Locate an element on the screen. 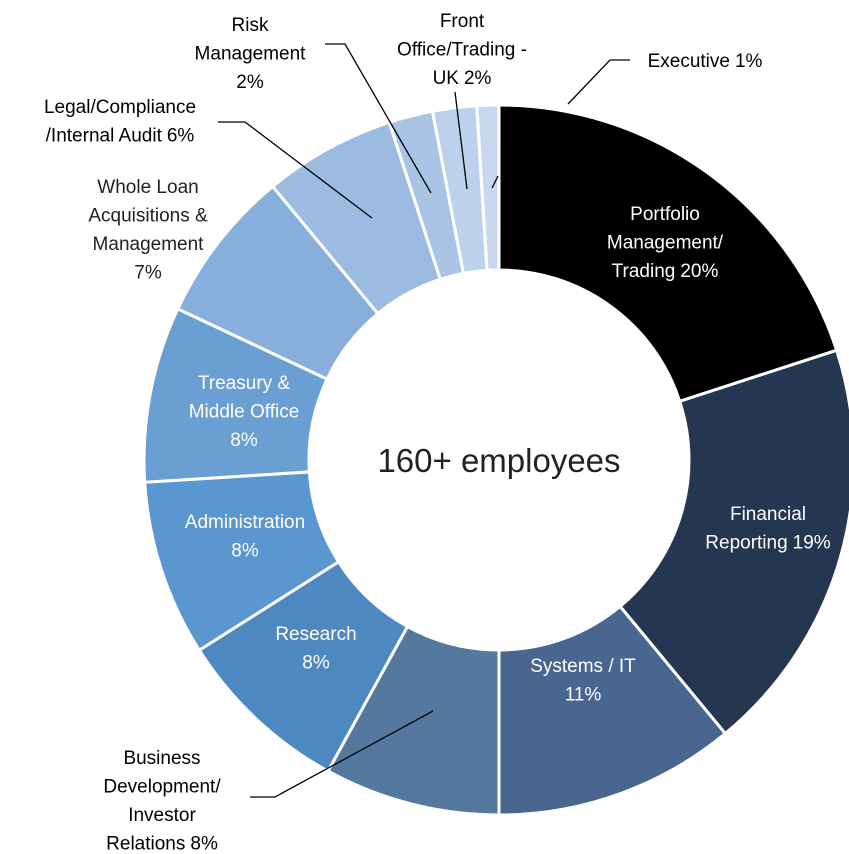 The width and height of the screenshot is (849, 854). slice-label: Front Office/Trading - UK 2% is located at coordinates (462, 50).